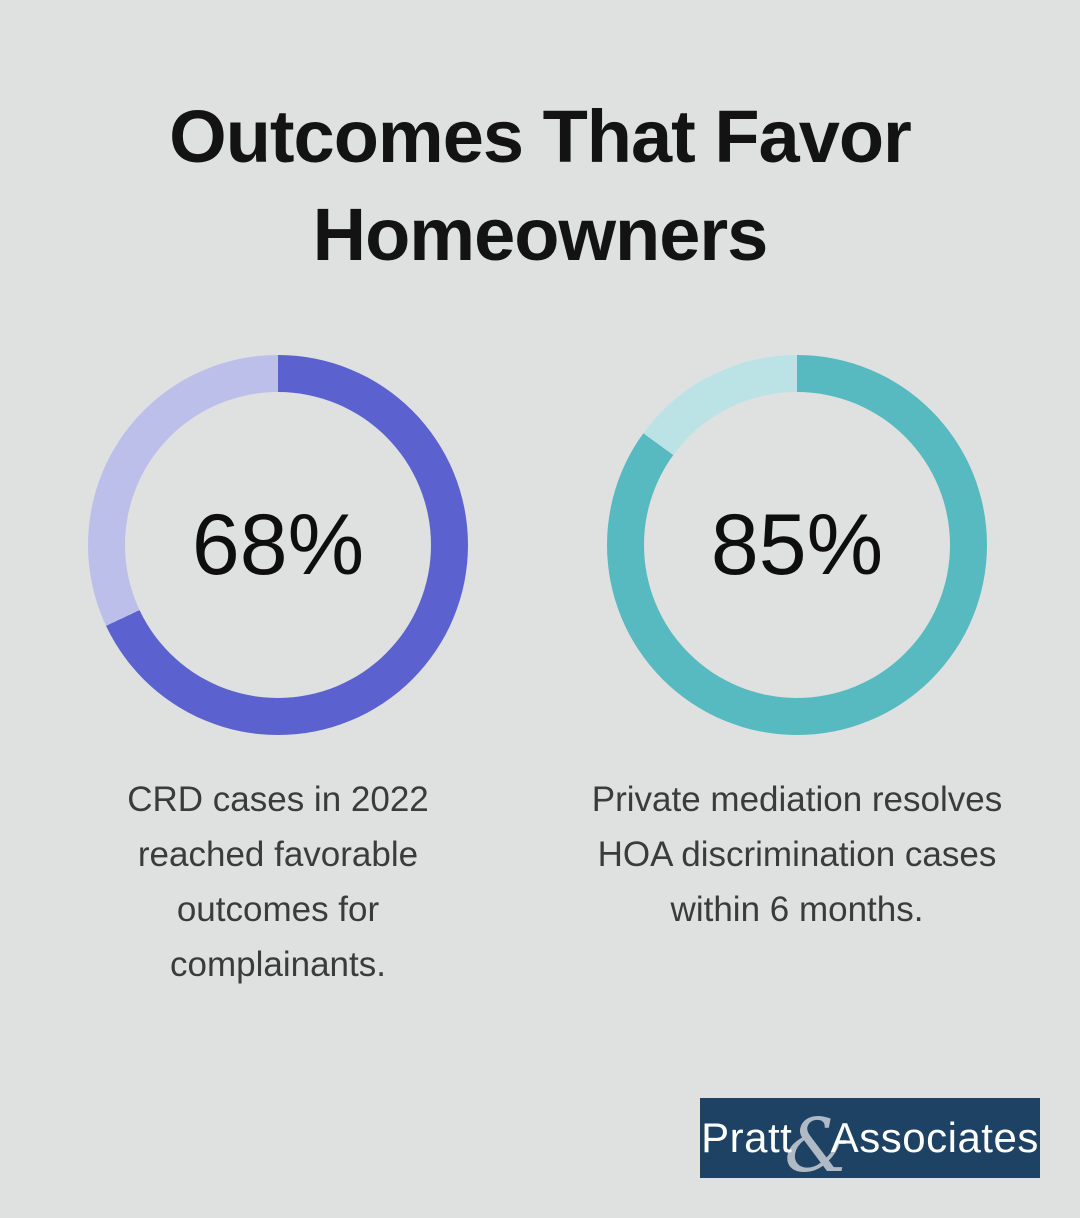  I want to click on donut-chart-crd-cases: 68%, so click(278, 545).